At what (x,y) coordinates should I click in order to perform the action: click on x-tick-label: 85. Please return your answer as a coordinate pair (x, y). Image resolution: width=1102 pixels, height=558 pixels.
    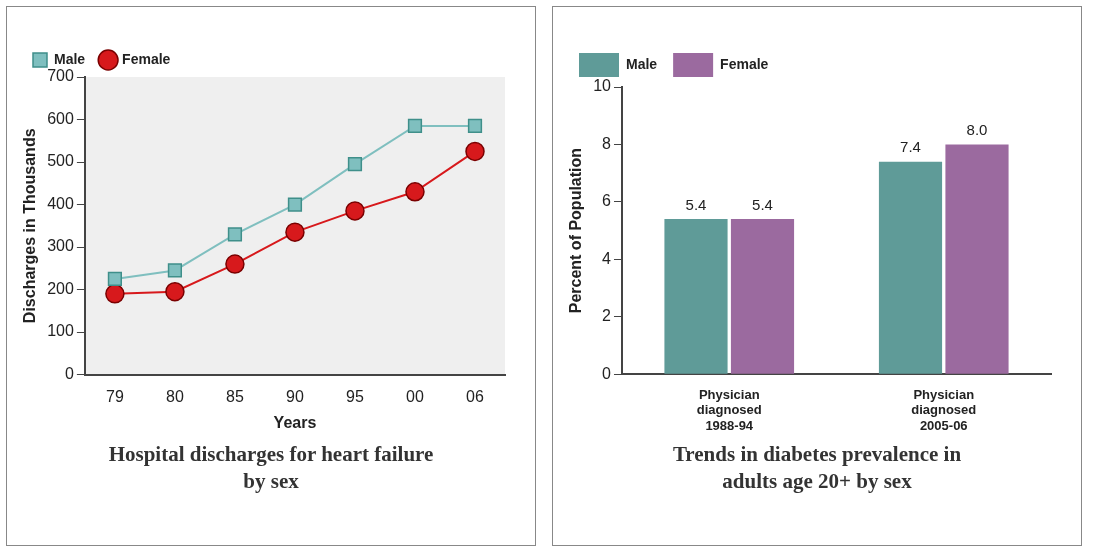
    Looking at the image, I should click on (235, 396).